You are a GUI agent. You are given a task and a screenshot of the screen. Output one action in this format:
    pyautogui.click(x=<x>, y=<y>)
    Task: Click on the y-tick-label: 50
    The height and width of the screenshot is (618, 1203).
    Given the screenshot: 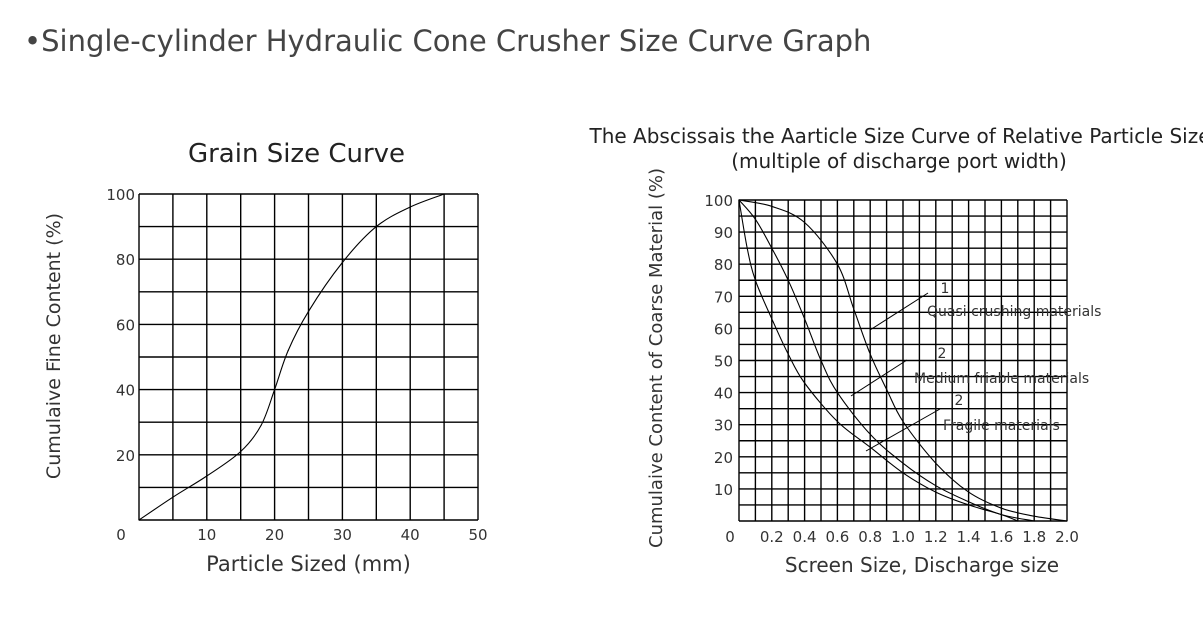 What is the action you would take?
    pyautogui.click(x=723, y=362)
    